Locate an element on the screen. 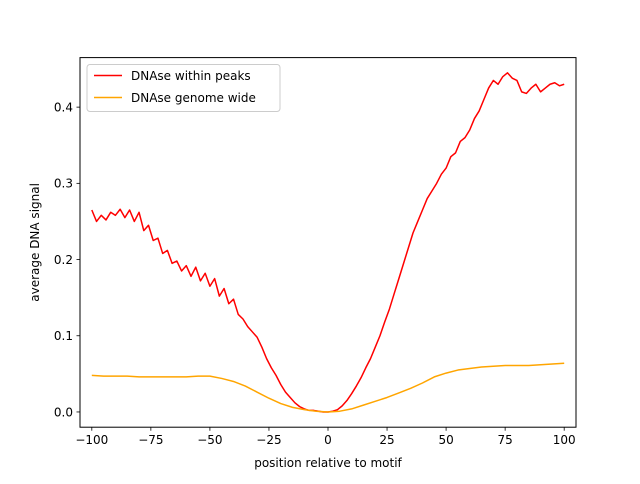 This screenshot has width=640, height=484. x-tick-label: −25 is located at coordinates (268, 440).